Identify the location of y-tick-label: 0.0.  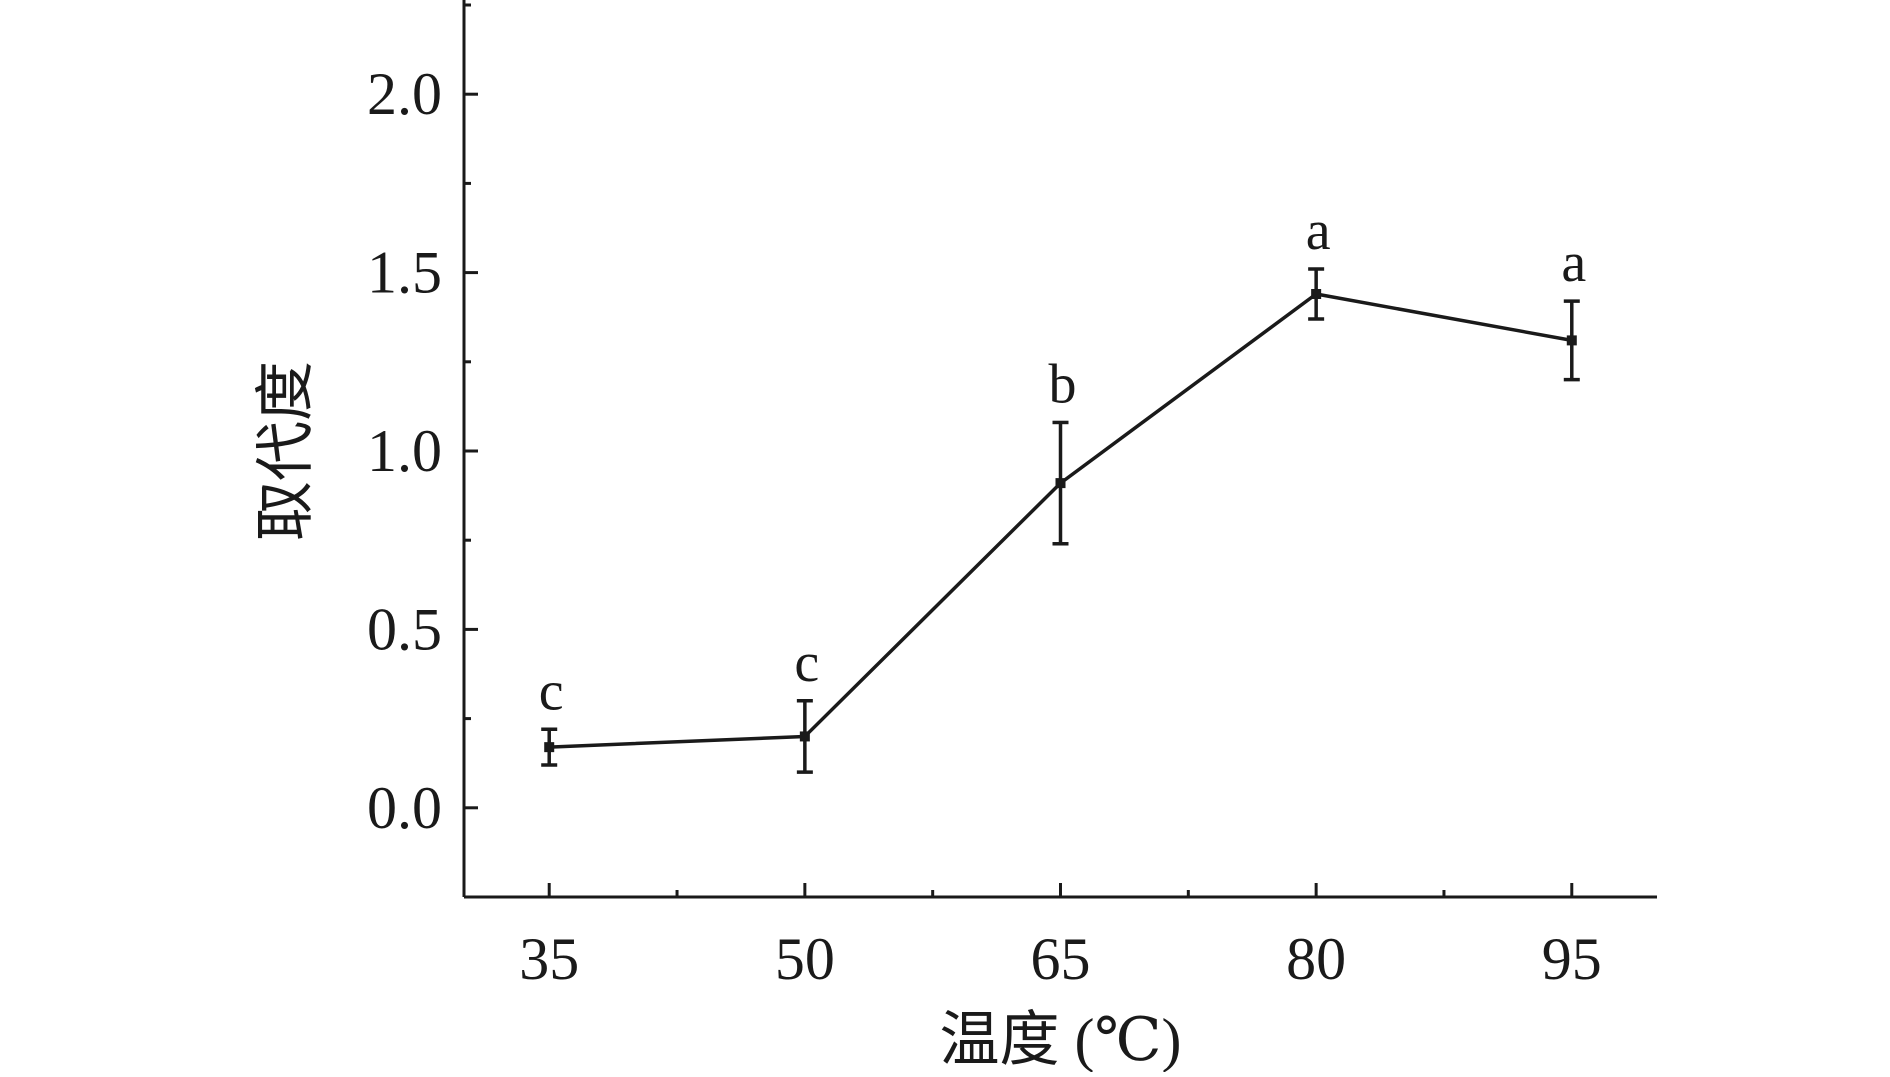
(404, 808).